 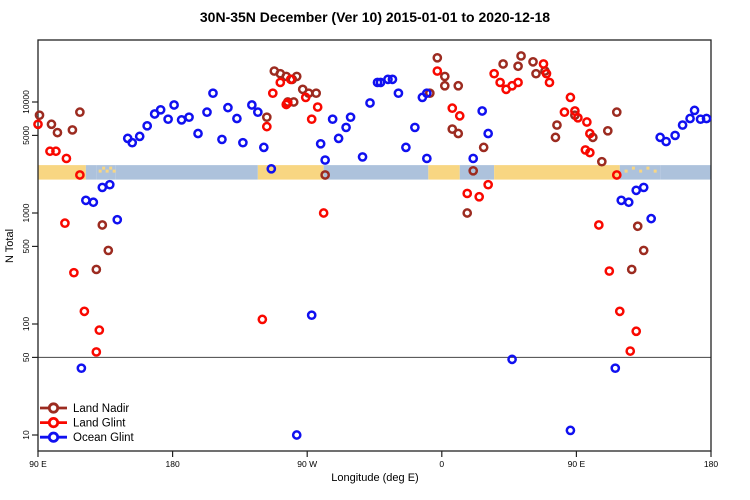 What do you see at coordinates (374, 172) in the screenshot?
I see `land-ocean-strip` at bounding box center [374, 172].